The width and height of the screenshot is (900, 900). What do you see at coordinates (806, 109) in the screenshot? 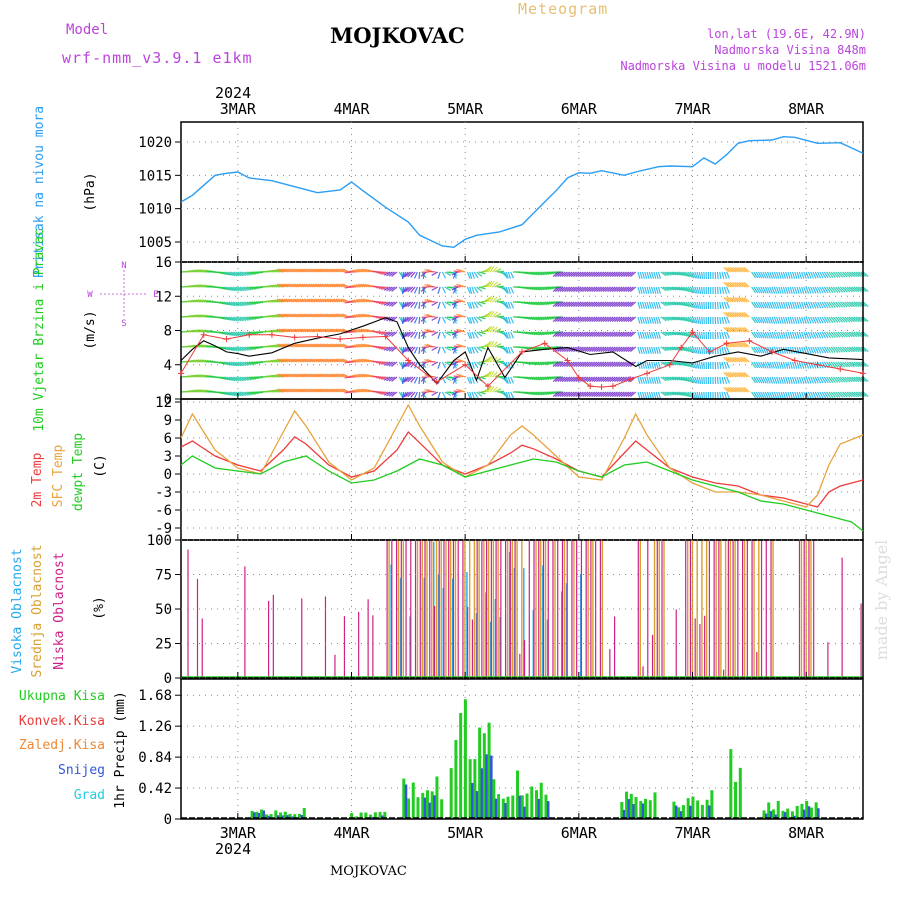
I see `time-label-top: 8MAR` at bounding box center [806, 109].